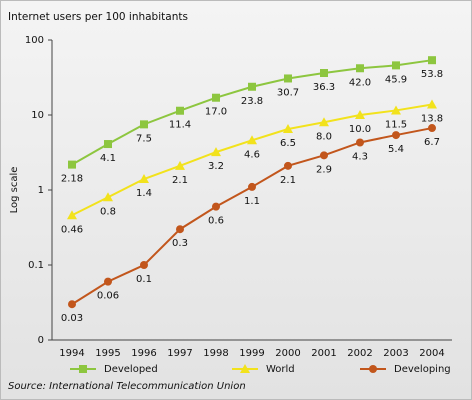  What do you see at coordinates (14, 190) in the screenshot?
I see `y-axis-label: Log scale` at bounding box center [14, 190].